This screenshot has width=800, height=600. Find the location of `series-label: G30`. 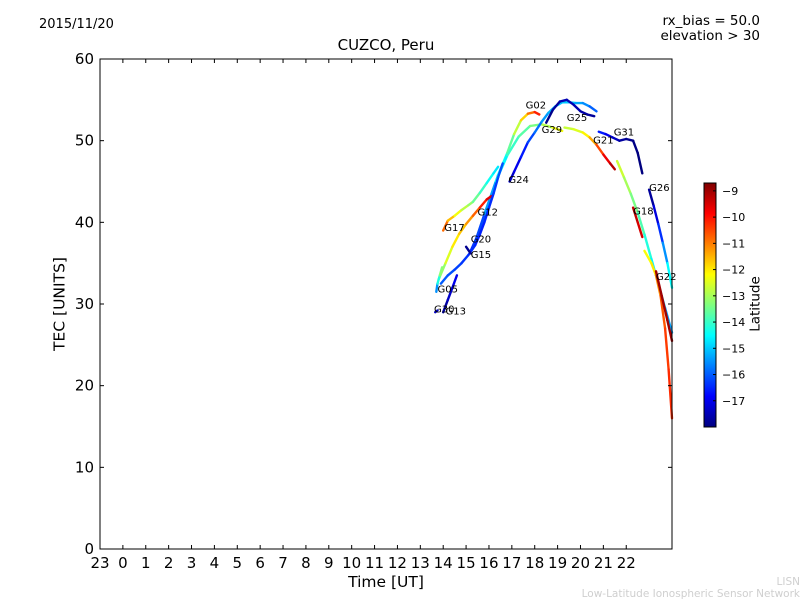

series-label: G30 is located at coordinates (444, 310).